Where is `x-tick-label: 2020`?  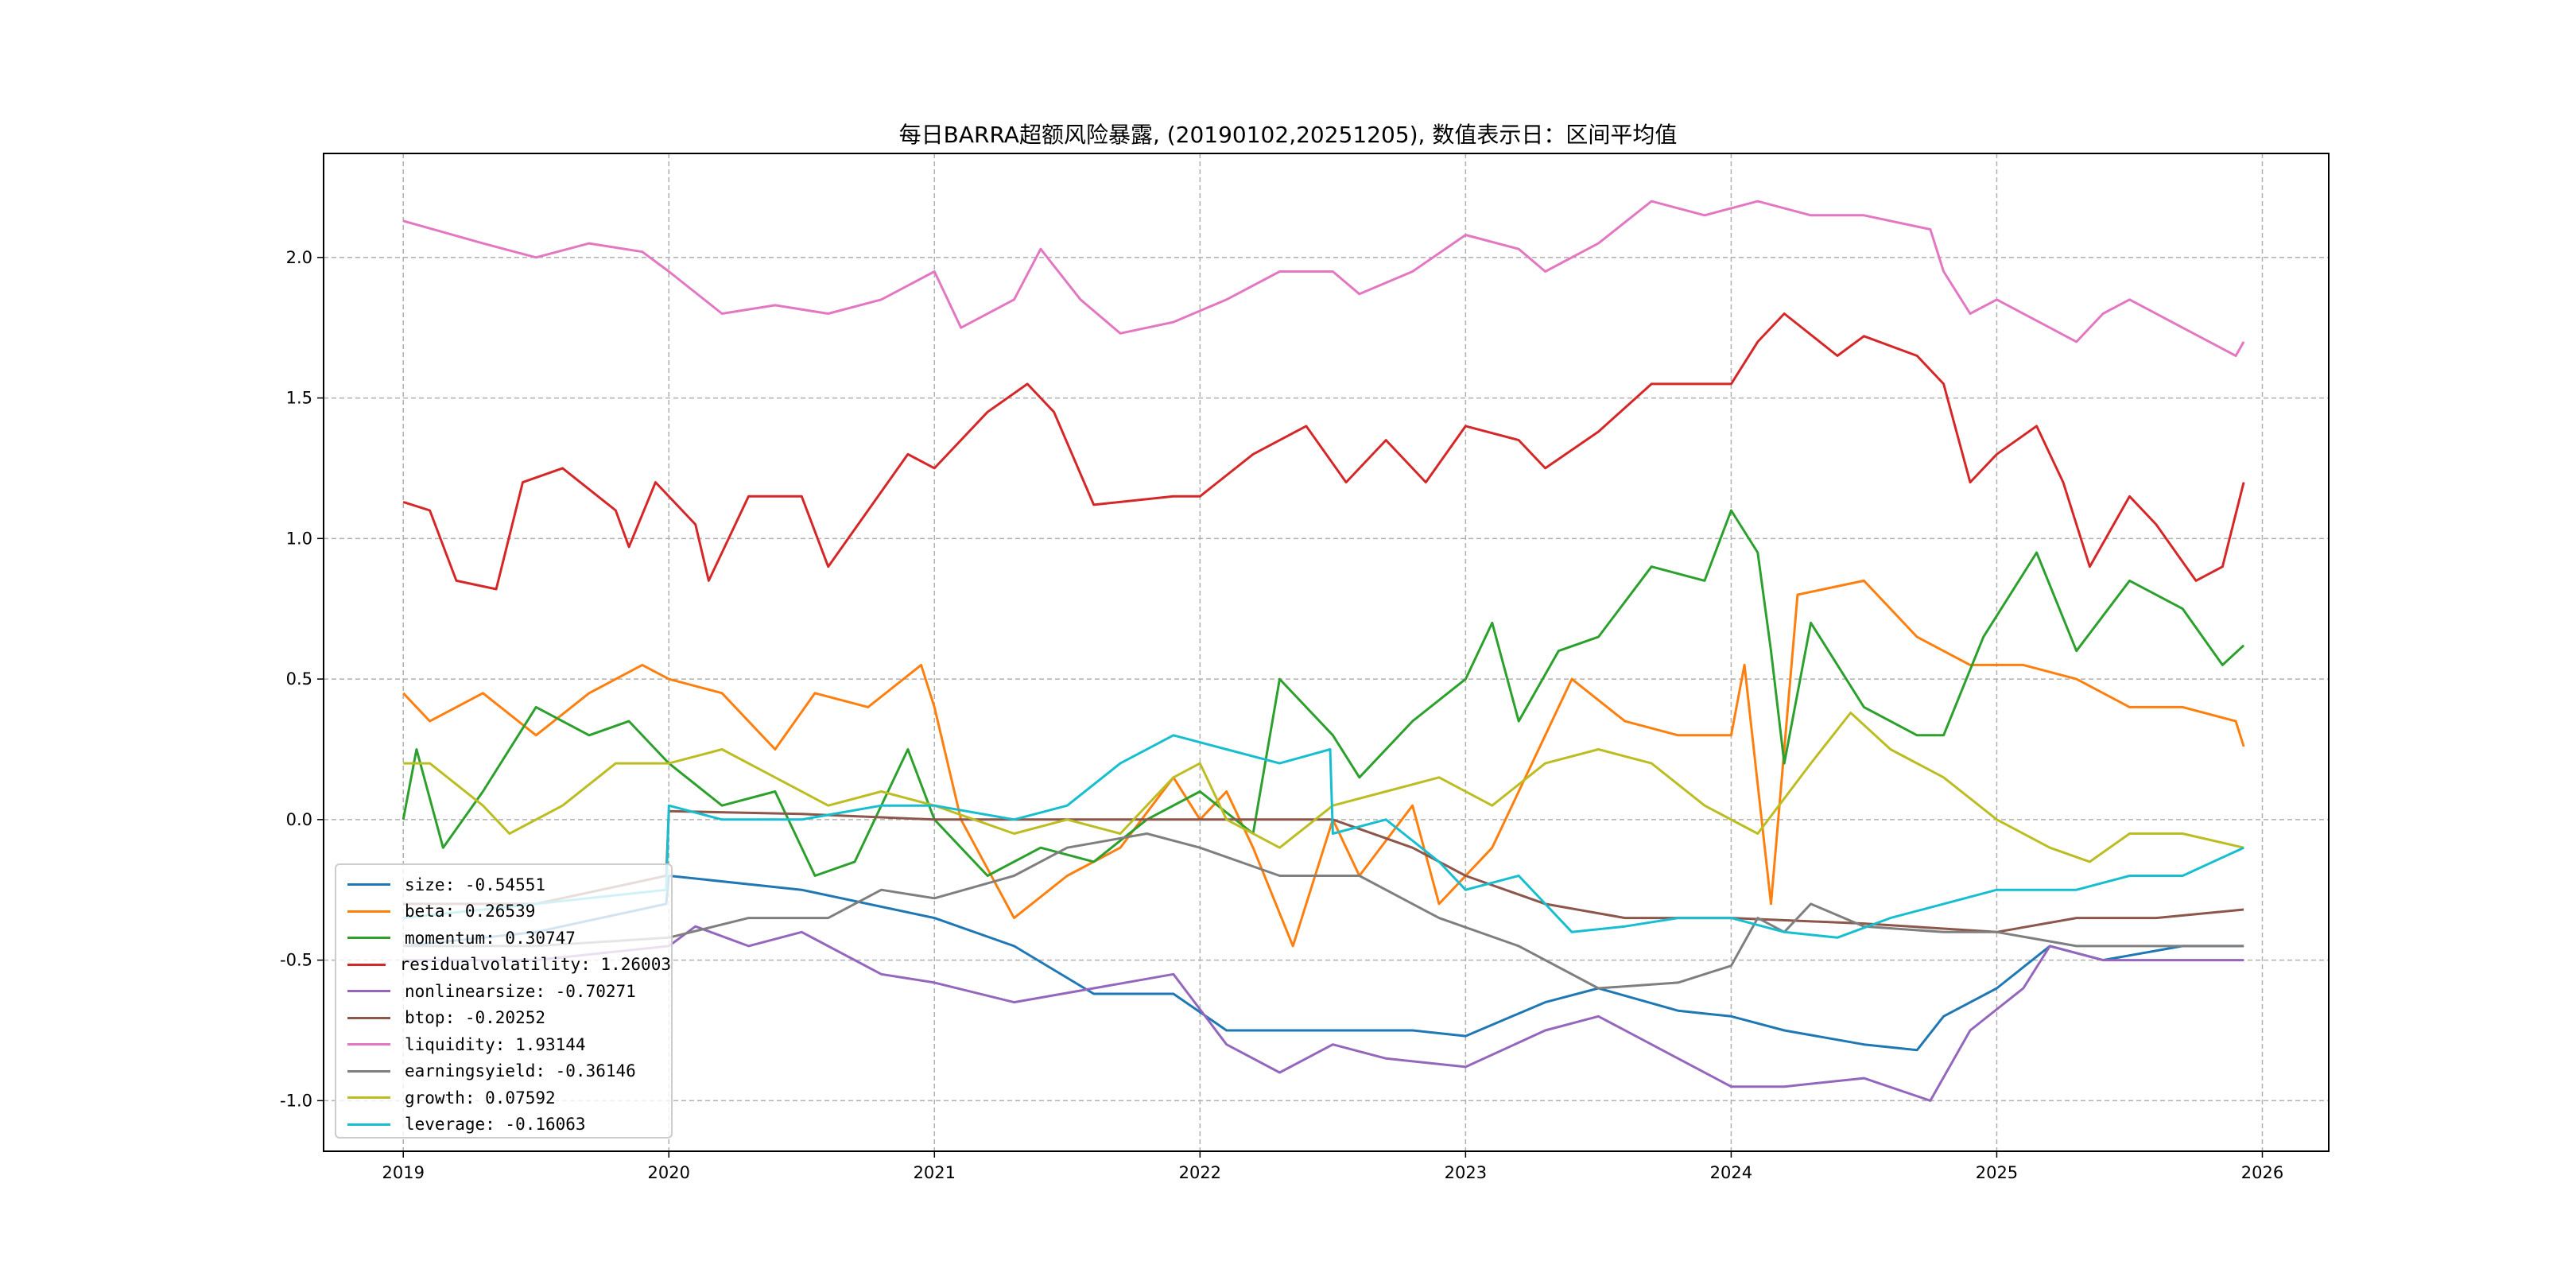
x-tick-label: 2020 is located at coordinates (669, 1172).